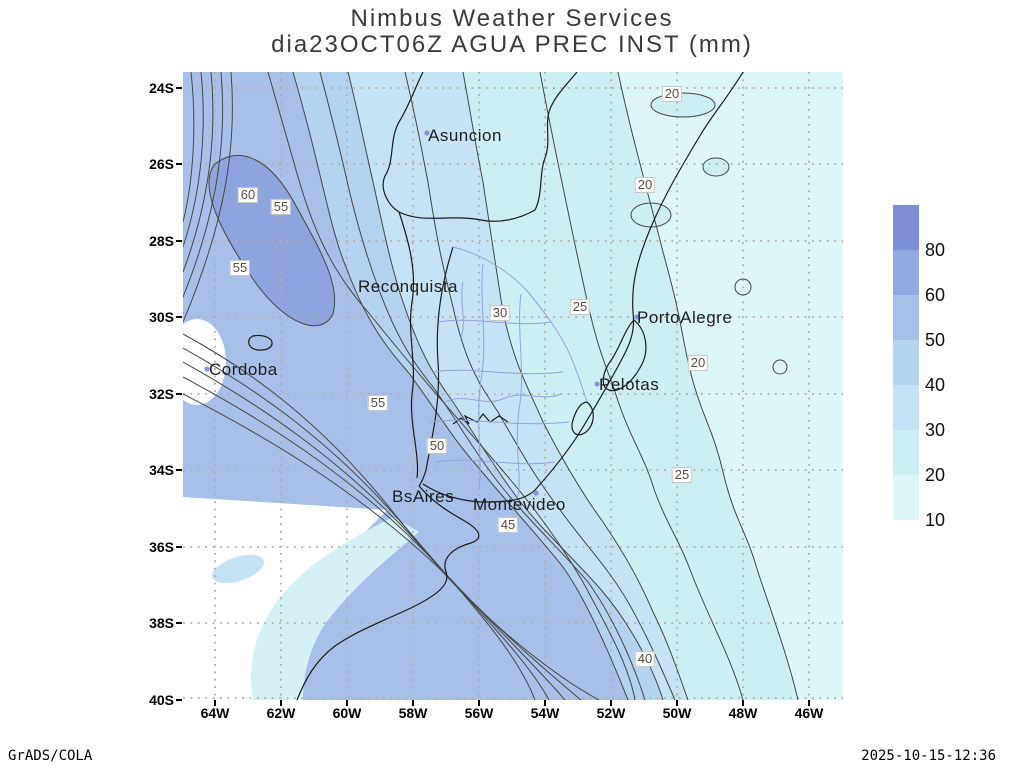 The image size is (1024, 768). Describe the element at coordinates (161, 88) in the screenshot. I see `lat-tick-label: 24S` at that location.